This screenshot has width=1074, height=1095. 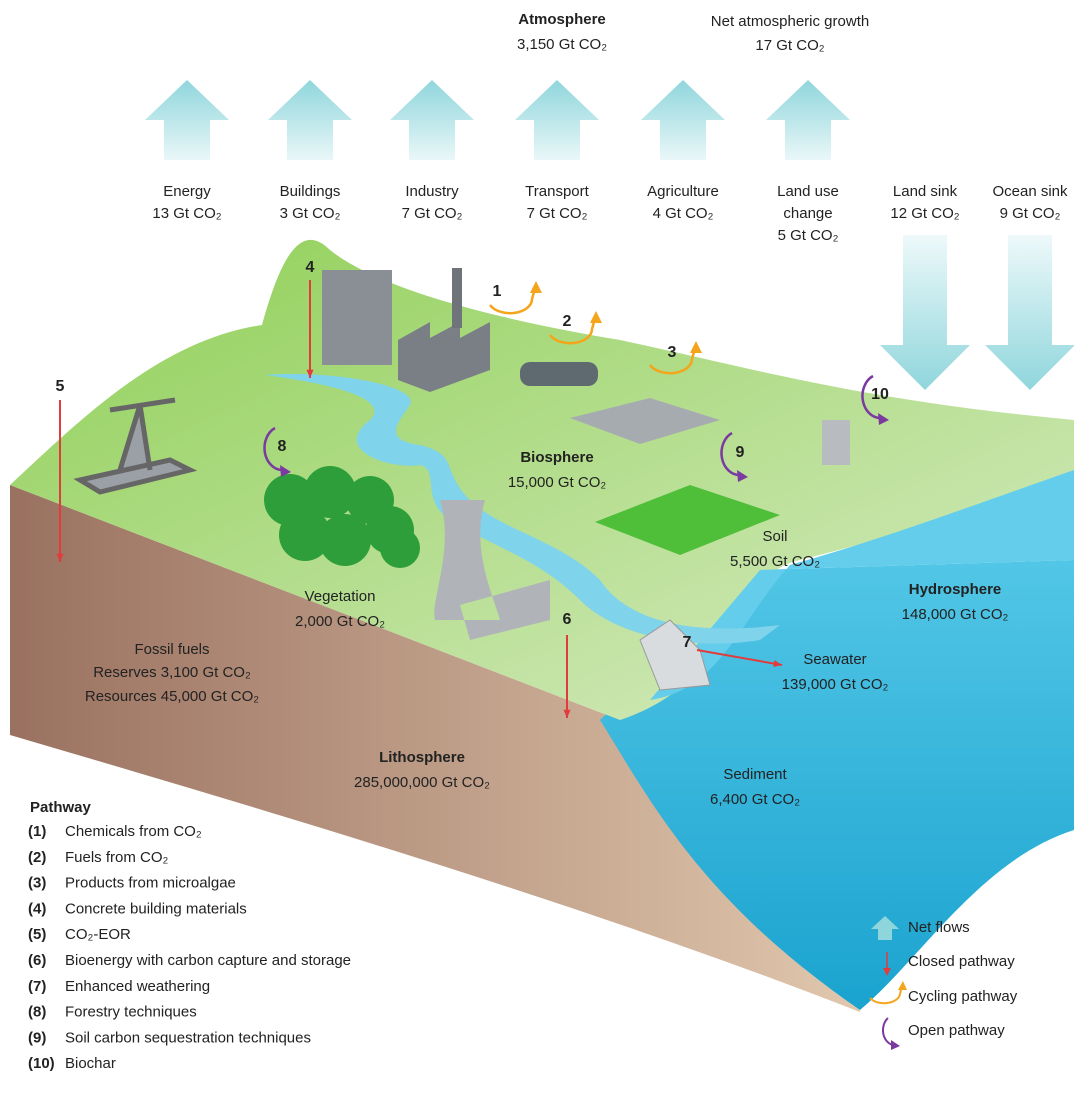 I want to click on algae-ponds, so click(x=645, y=421).